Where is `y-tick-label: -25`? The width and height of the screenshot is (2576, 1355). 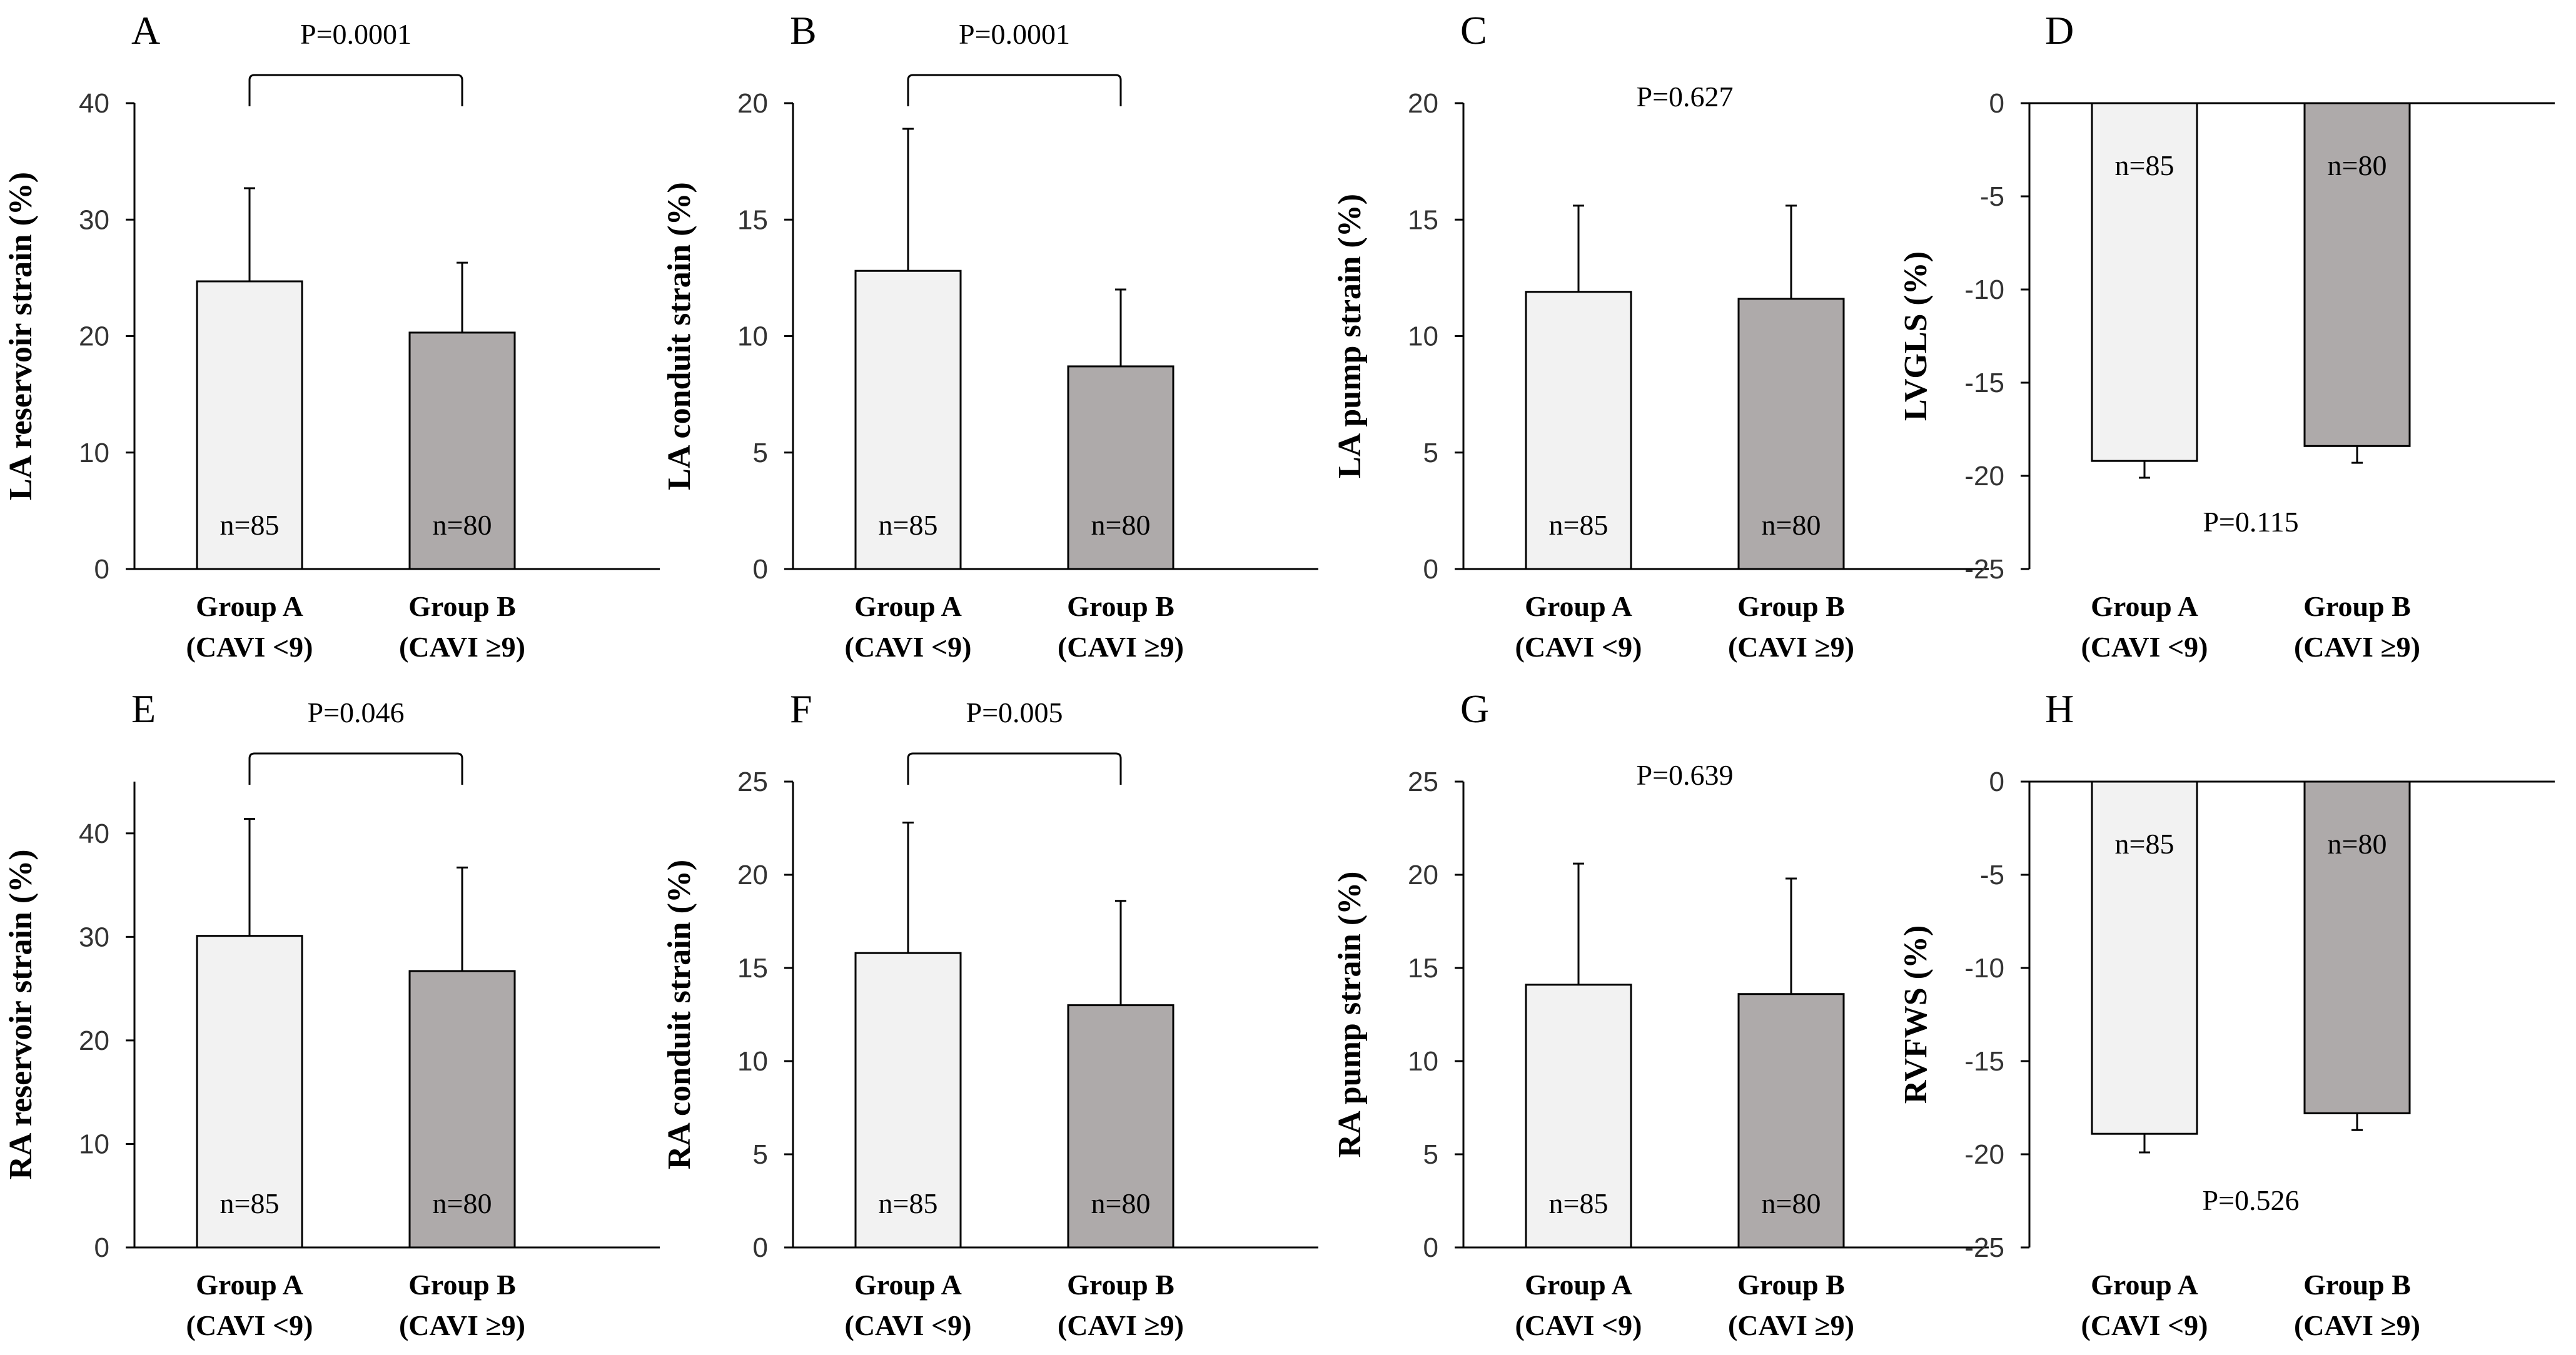
y-tick-label: -25 is located at coordinates (1984, 1248).